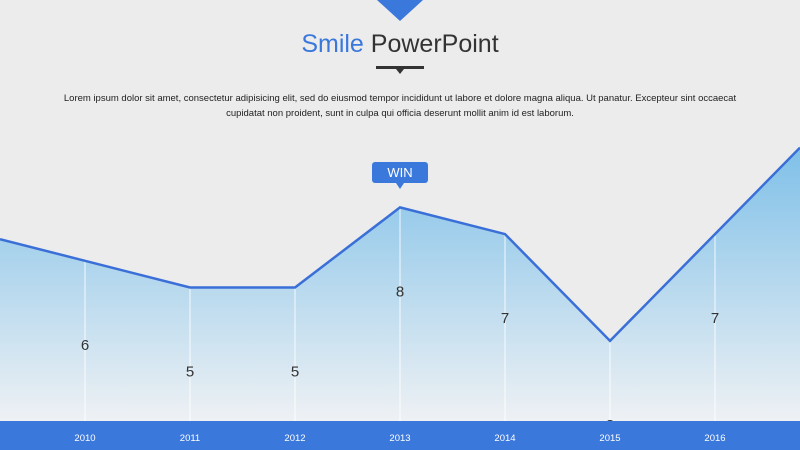 Image resolution: width=800 pixels, height=450 pixels. What do you see at coordinates (505, 318) in the screenshot?
I see `data-label-2014: 7` at bounding box center [505, 318].